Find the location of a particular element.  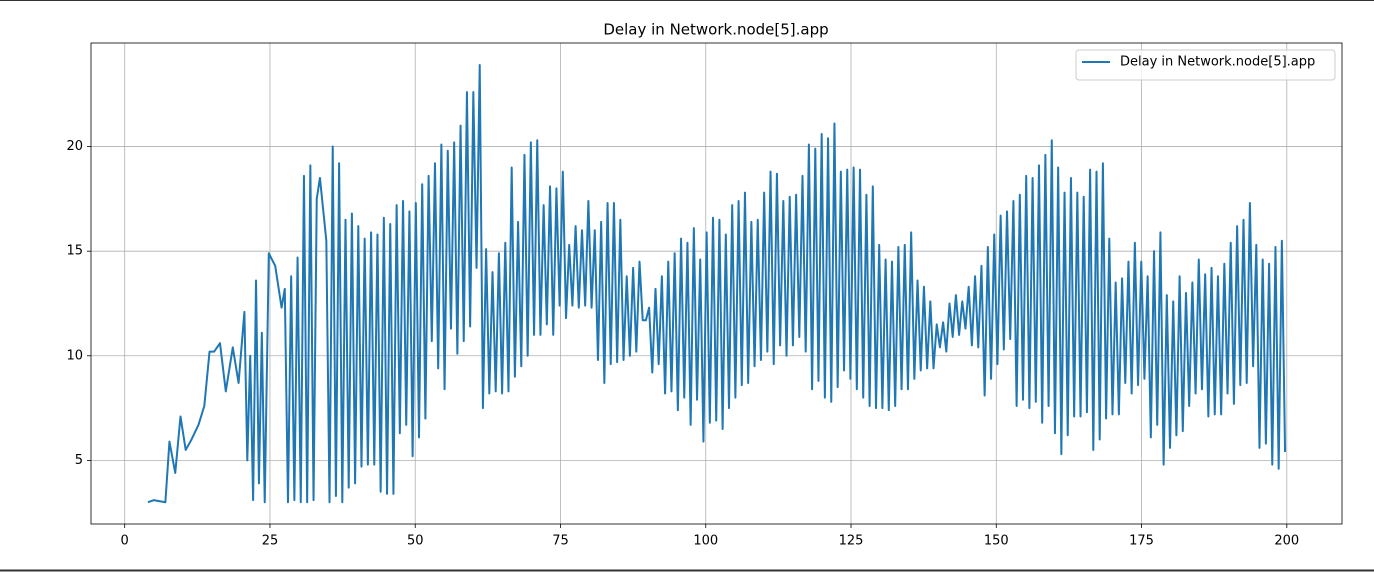

x-tick-label: 200 is located at coordinates (1286, 541).